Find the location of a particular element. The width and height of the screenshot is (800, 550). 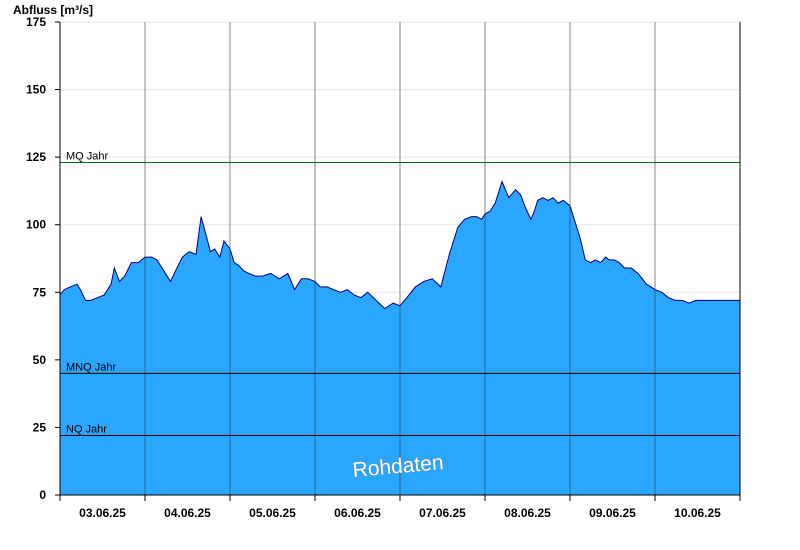

y-tick-label: 100 is located at coordinates (36, 225).